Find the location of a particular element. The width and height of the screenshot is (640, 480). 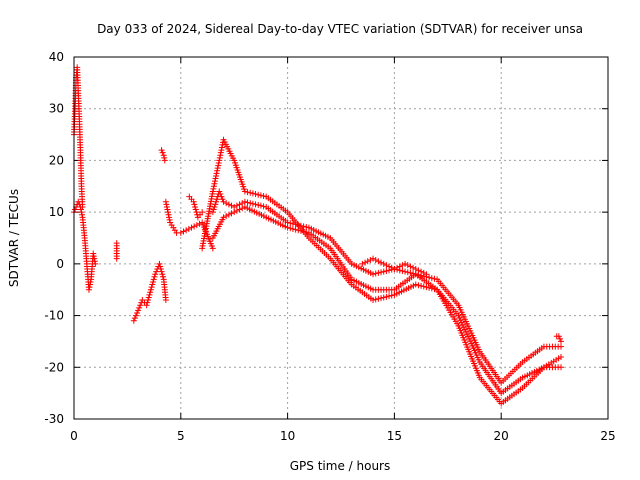

x-tick-label: 10 is located at coordinates (287, 436).